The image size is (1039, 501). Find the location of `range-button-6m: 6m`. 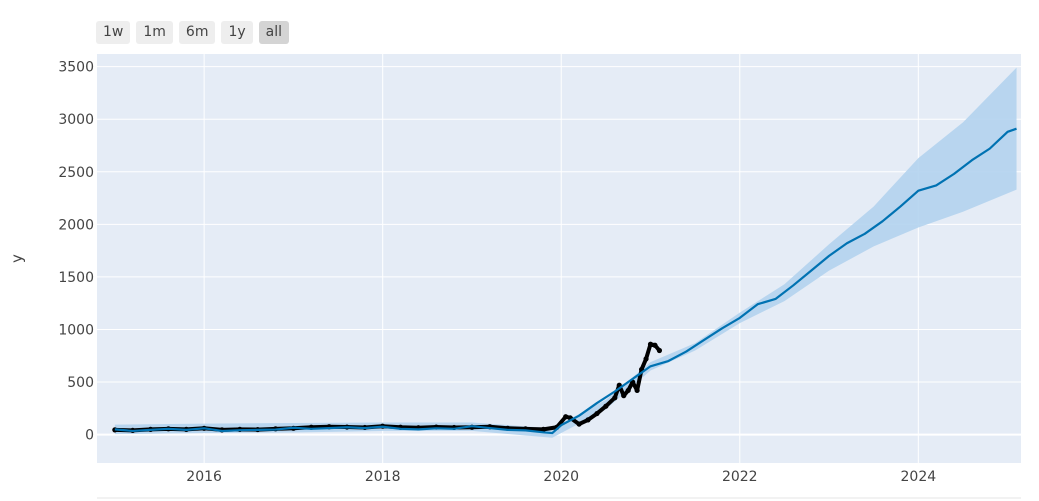

range-button-6m: 6m is located at coordinates (197, 32).